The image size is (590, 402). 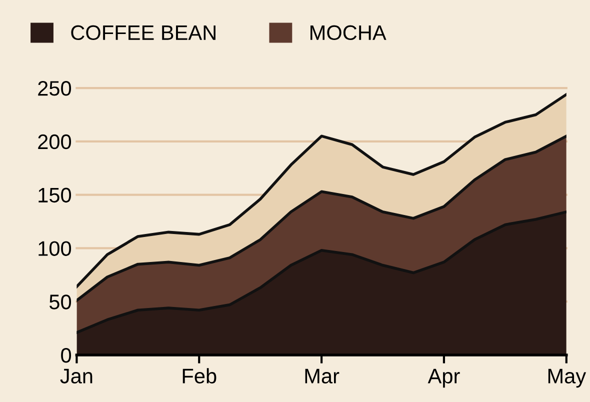 I want to click on x-tick-label: Jan, so click(x=76, y=376).